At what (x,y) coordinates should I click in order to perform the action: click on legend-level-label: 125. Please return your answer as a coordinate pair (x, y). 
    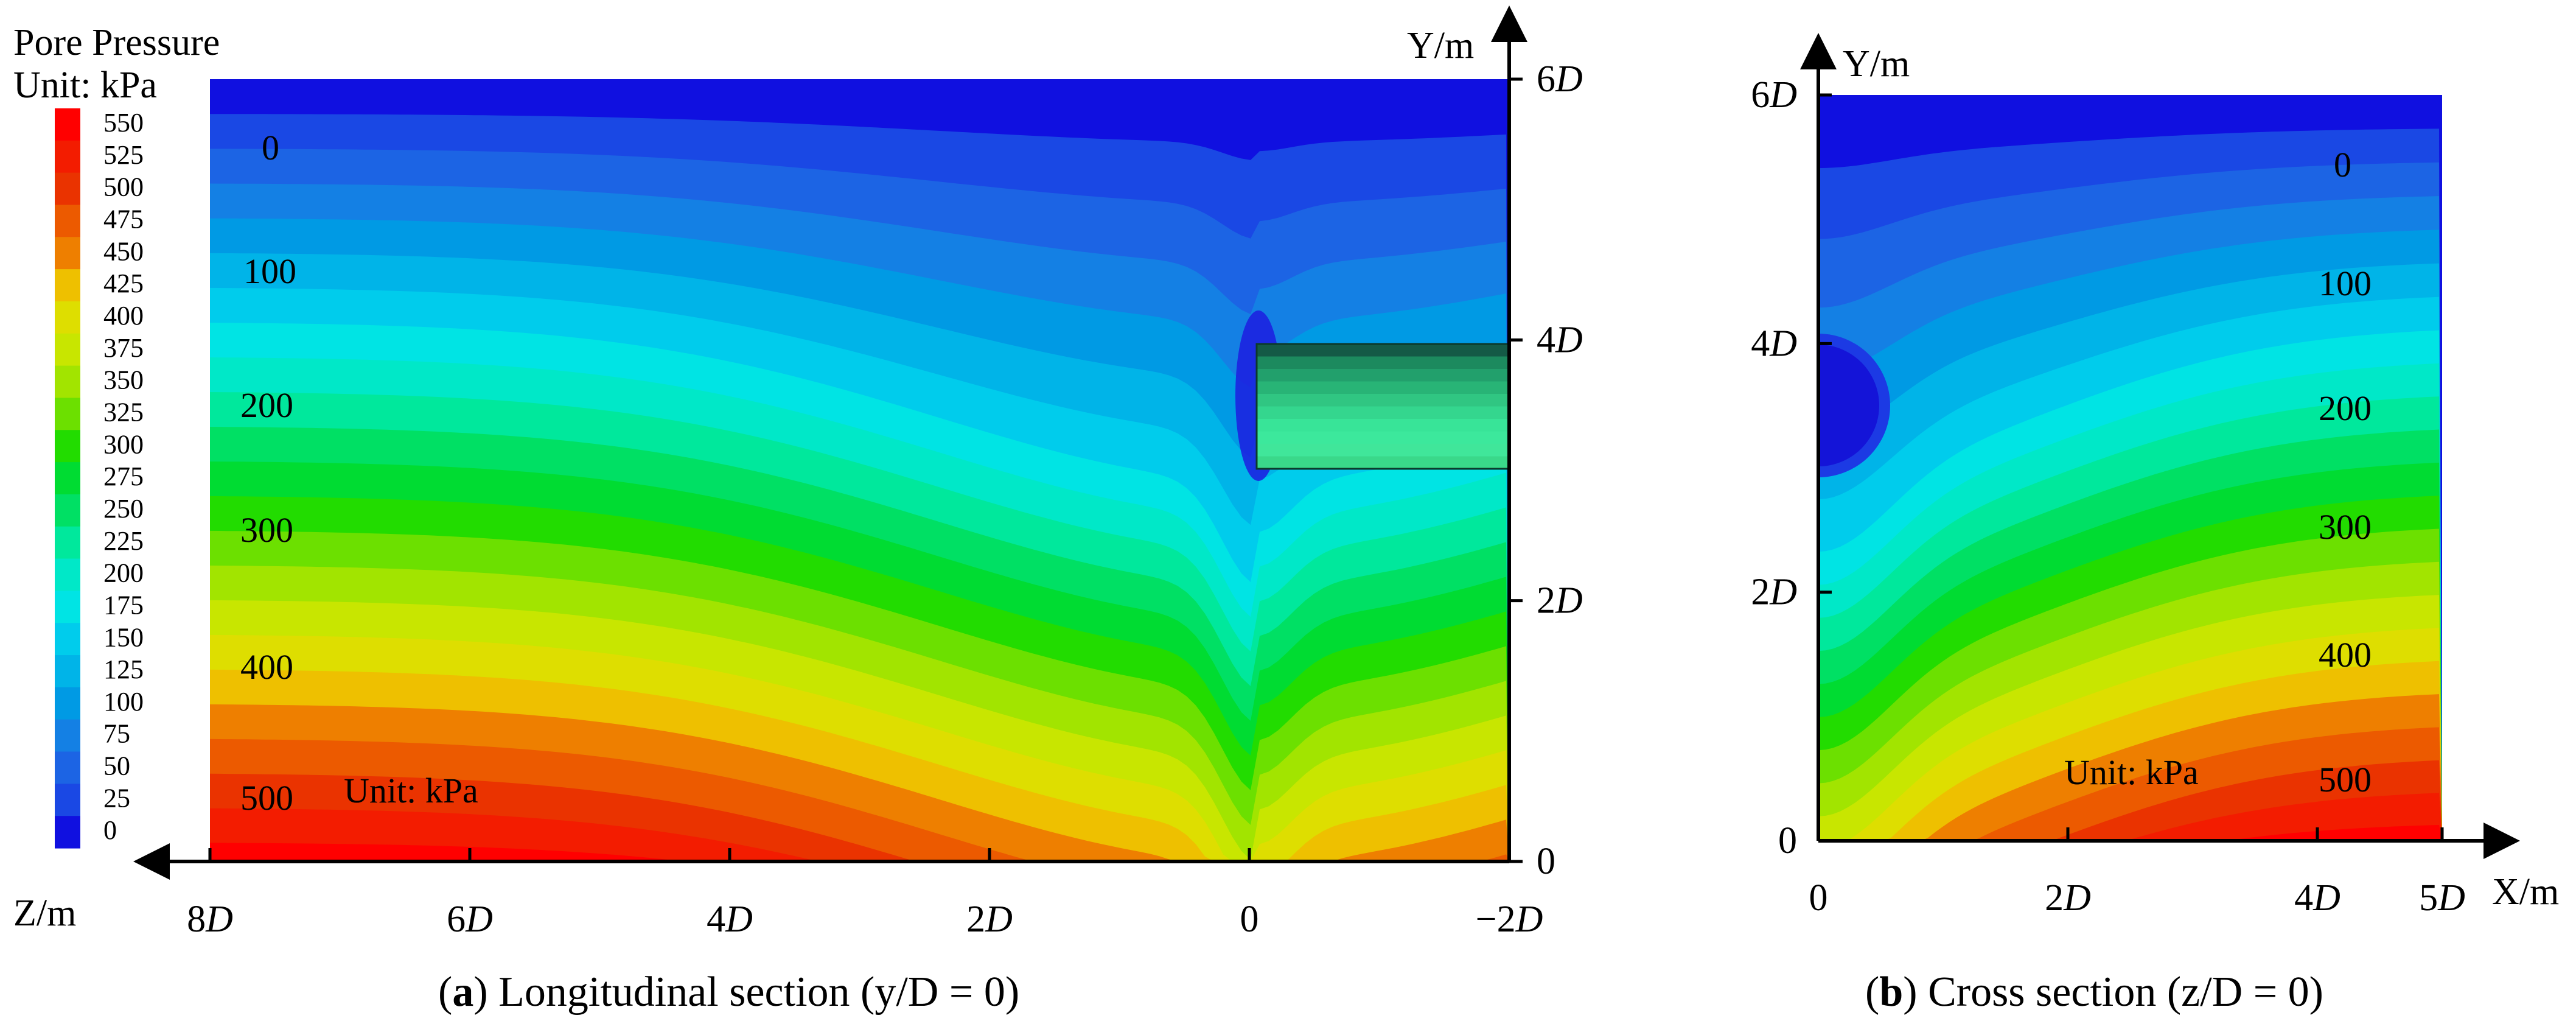
    Looking at the image, I should click on (123, 669).